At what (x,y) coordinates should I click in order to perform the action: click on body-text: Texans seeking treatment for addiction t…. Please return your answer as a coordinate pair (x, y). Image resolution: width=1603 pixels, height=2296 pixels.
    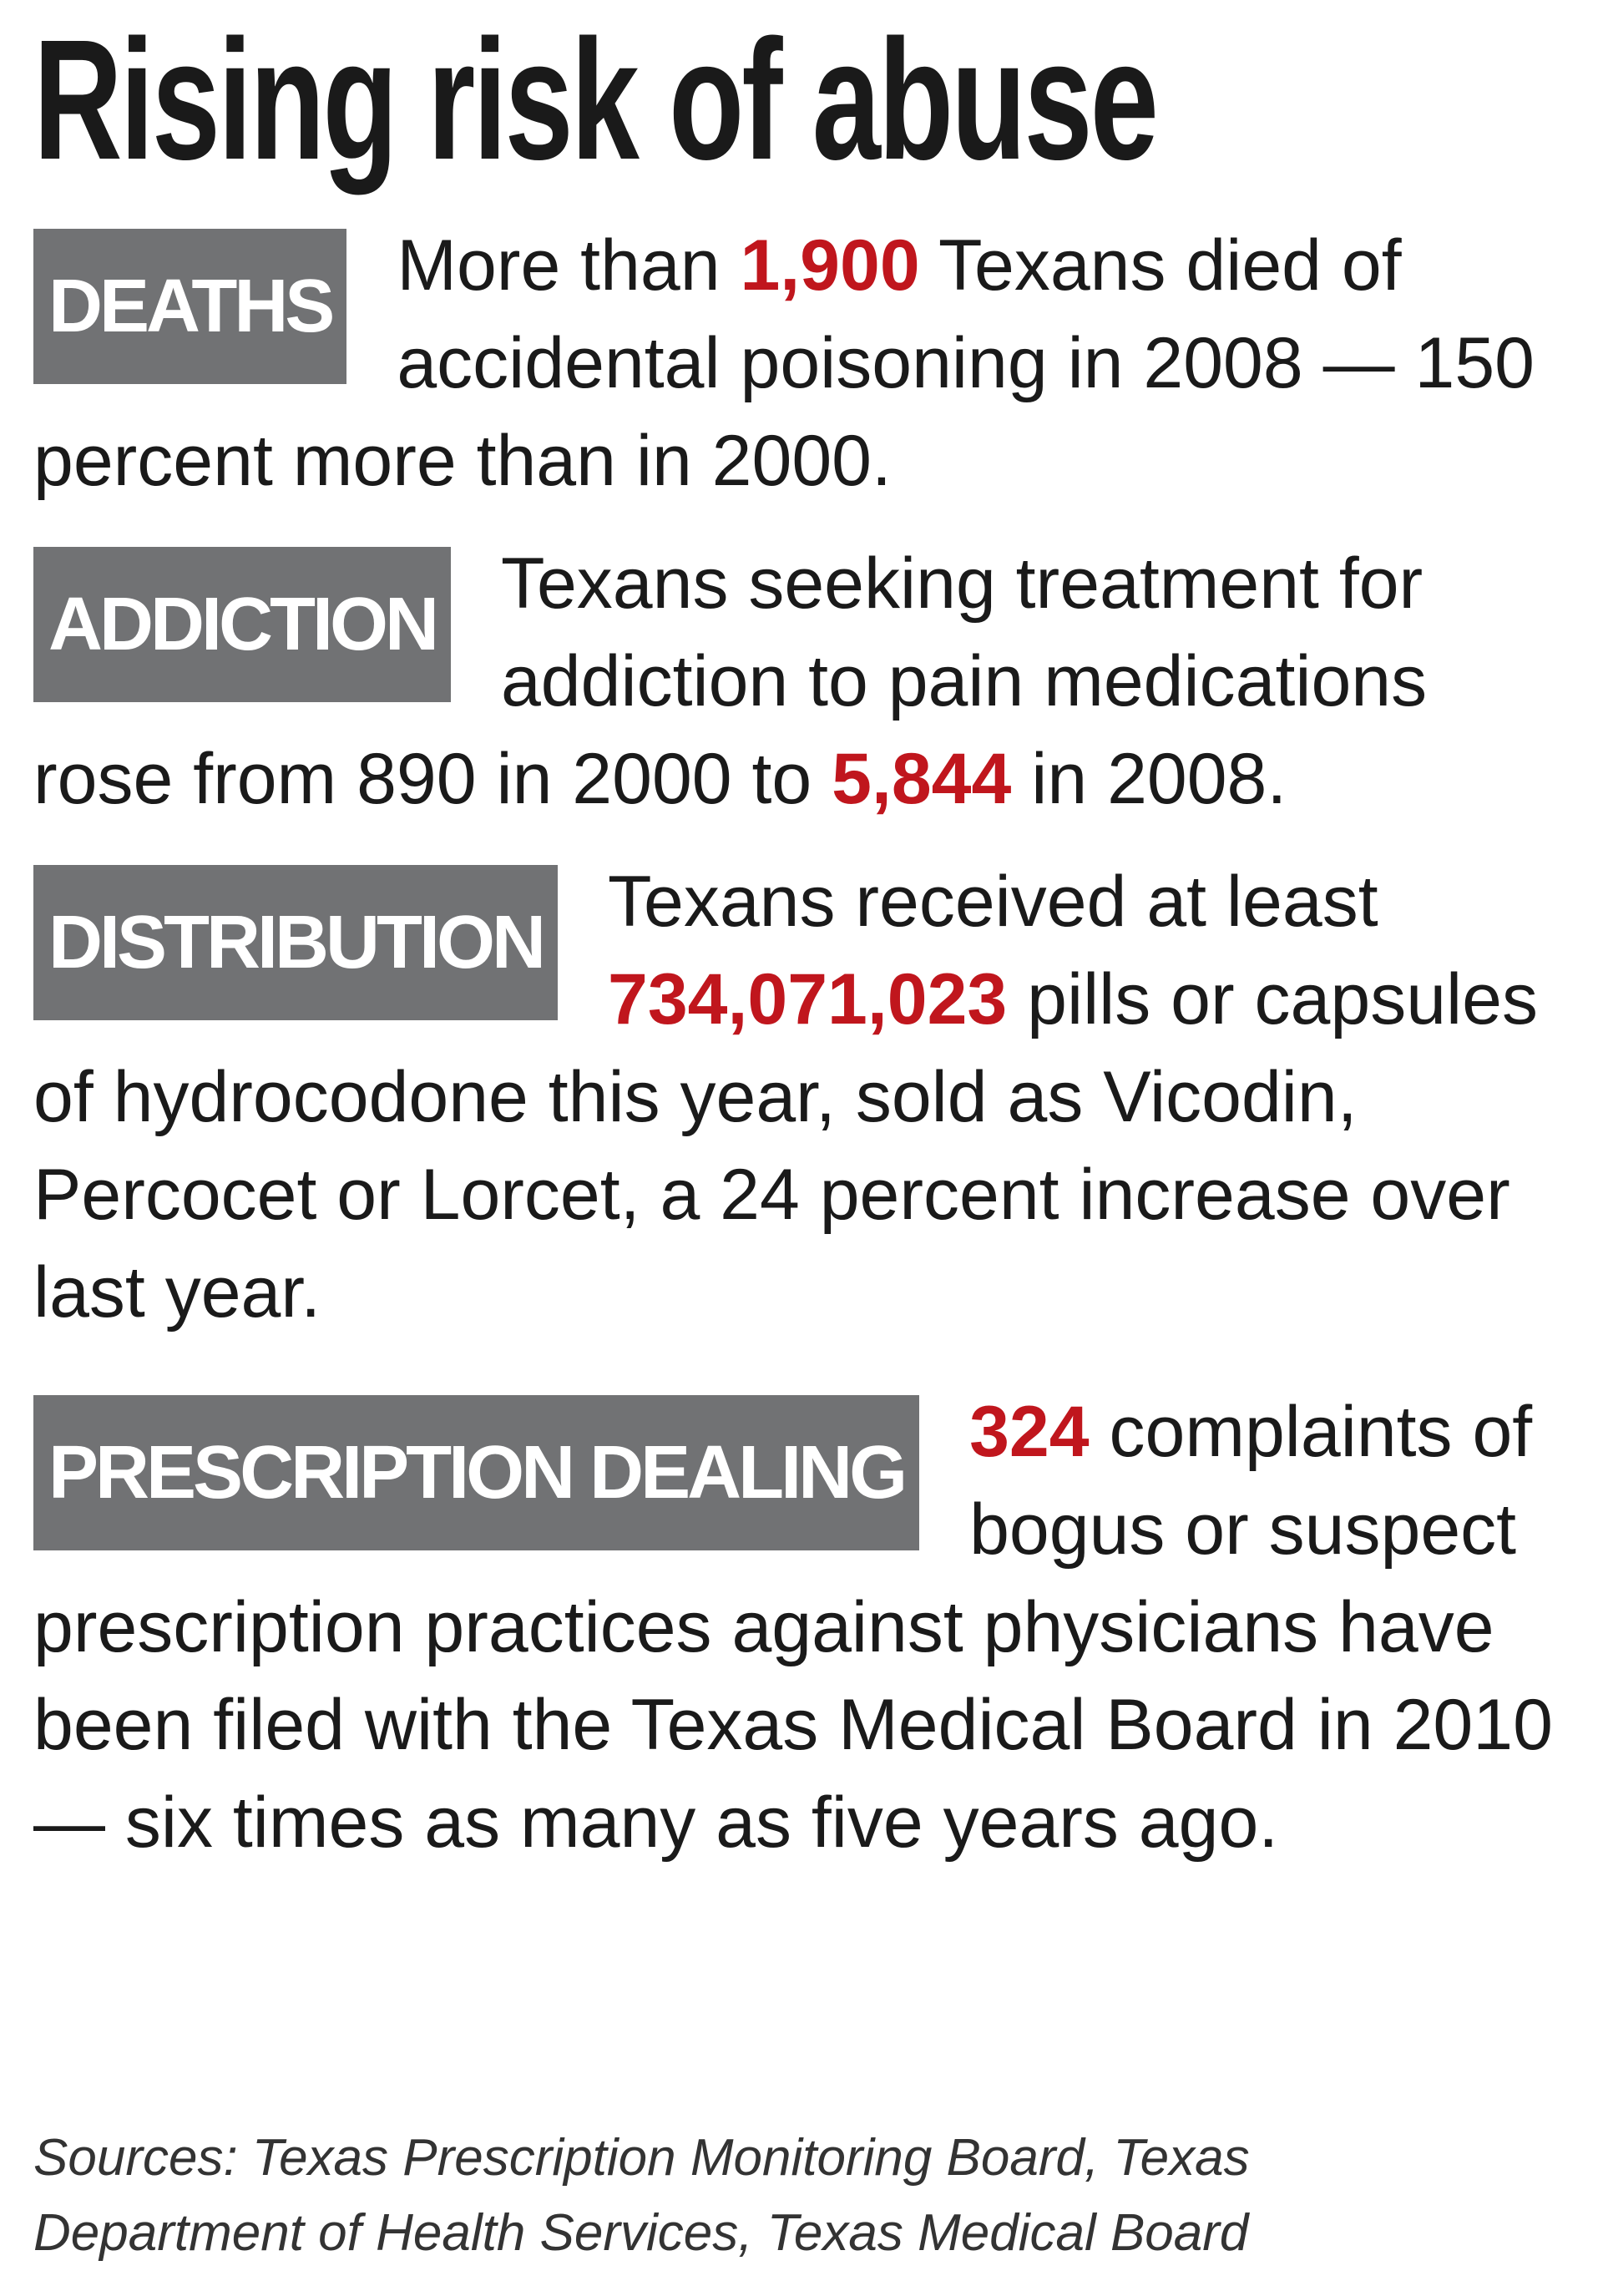
    Looking at the image, I should click on (730, 681).